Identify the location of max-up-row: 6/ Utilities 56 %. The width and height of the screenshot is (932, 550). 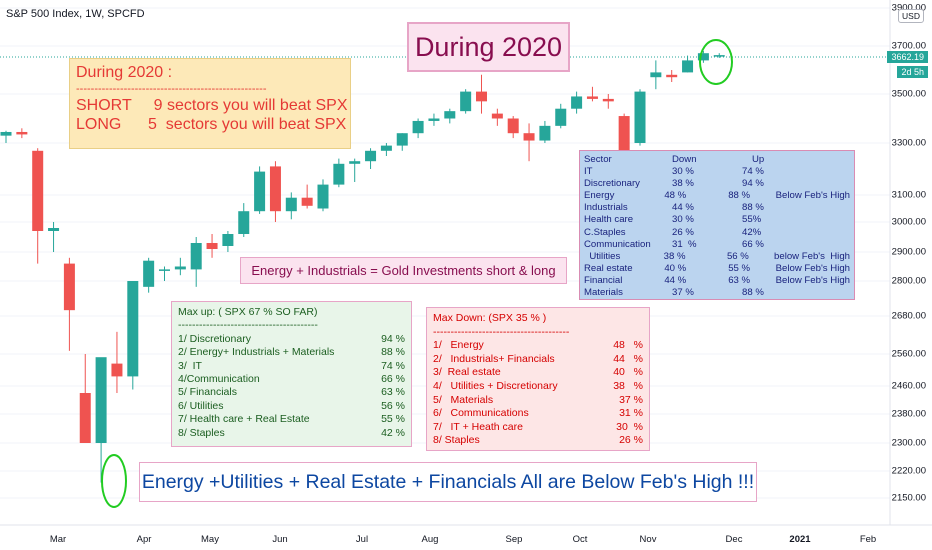
(291, 406).